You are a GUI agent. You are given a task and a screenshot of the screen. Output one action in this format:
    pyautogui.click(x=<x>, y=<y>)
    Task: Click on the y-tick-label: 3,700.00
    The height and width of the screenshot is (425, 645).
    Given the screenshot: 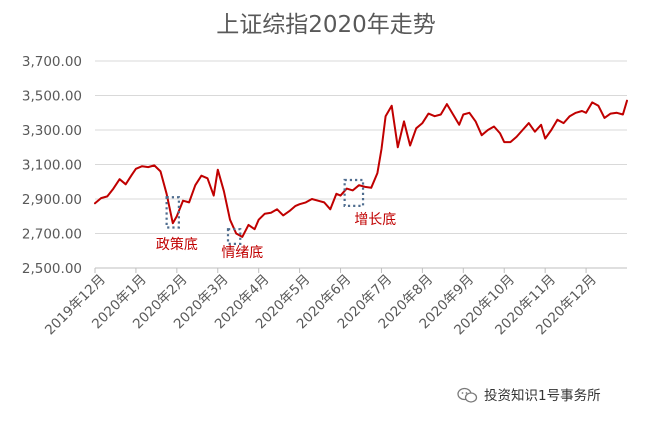 What is the action you would take?
    pyautogui.click(x=52, y=62)
    